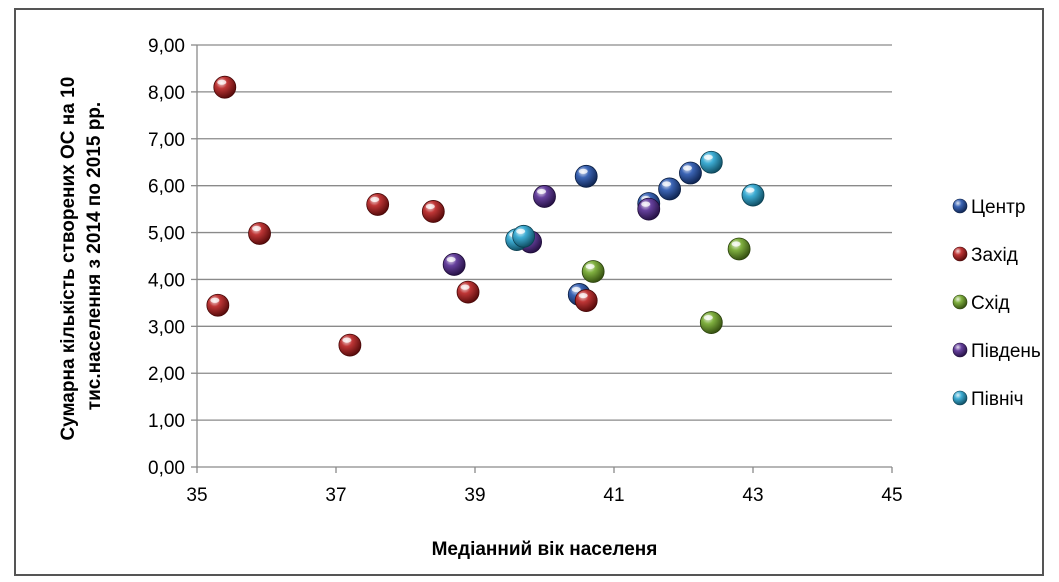 Image resolution: width=1059 pixels, height=582 pixels. What do you see at coordinates (997, 399) in the screenshot?
I see `legend-label: Північ` at bounding box center [997, 399].